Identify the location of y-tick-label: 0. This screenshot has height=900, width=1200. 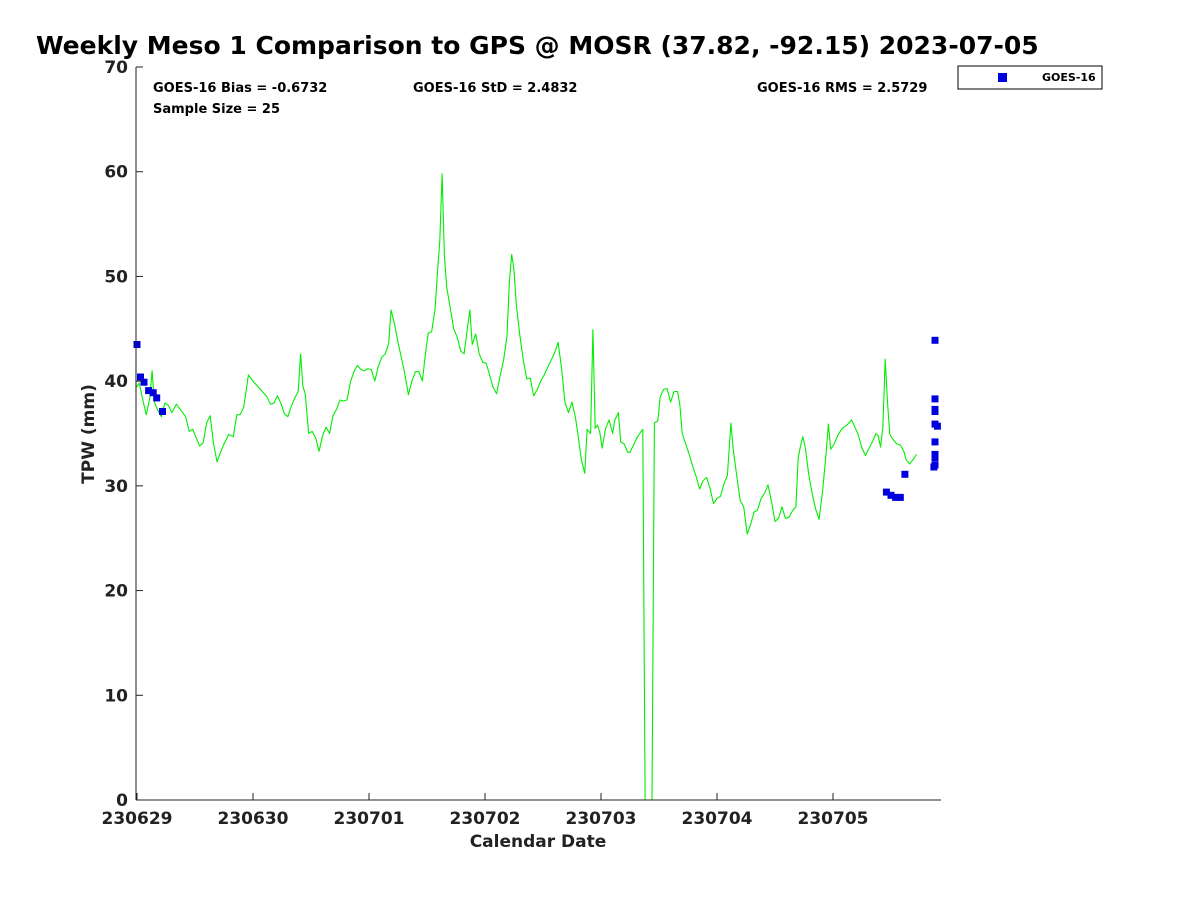
(122, 801).